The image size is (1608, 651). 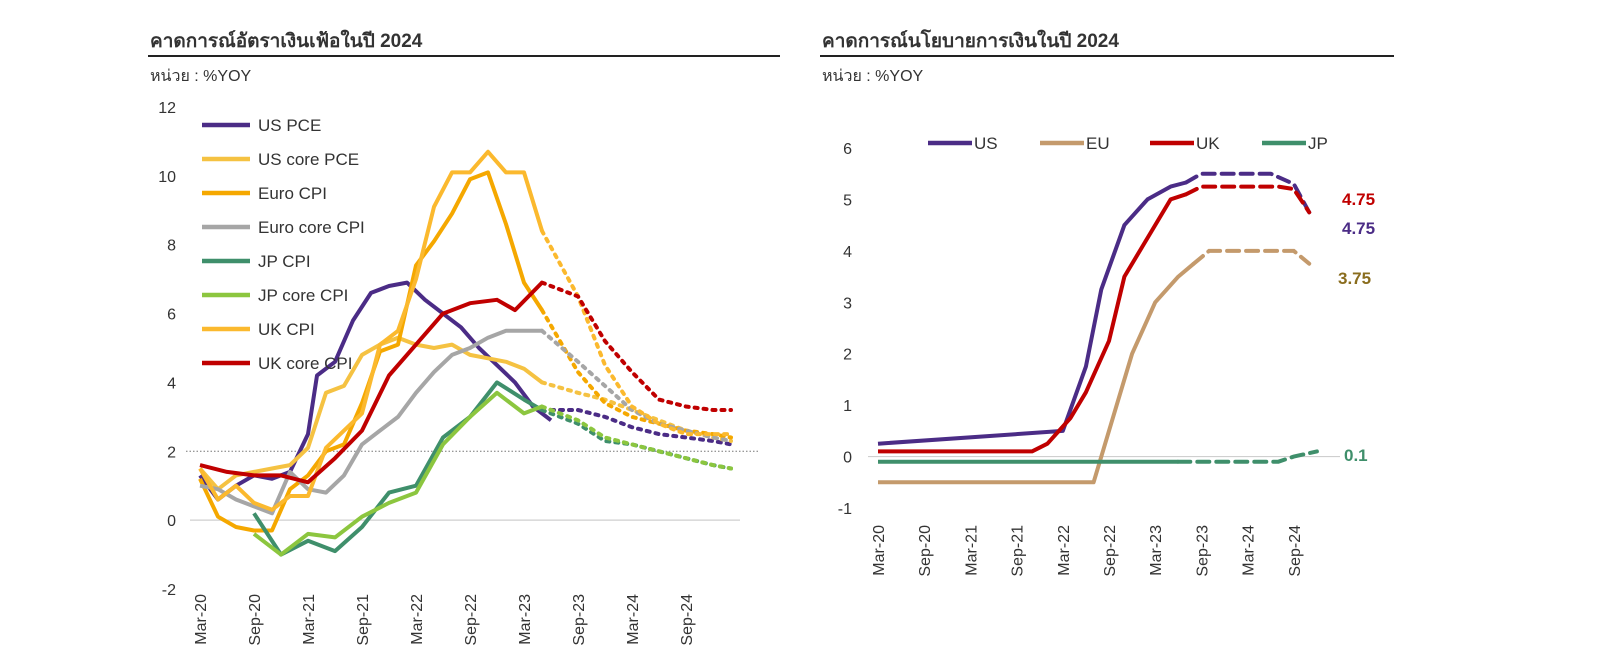 What do you see at coordinates (579, 620) in the screenshot?
I see `left-xtick-label: Sep-23` at bounding box center [579, 620].